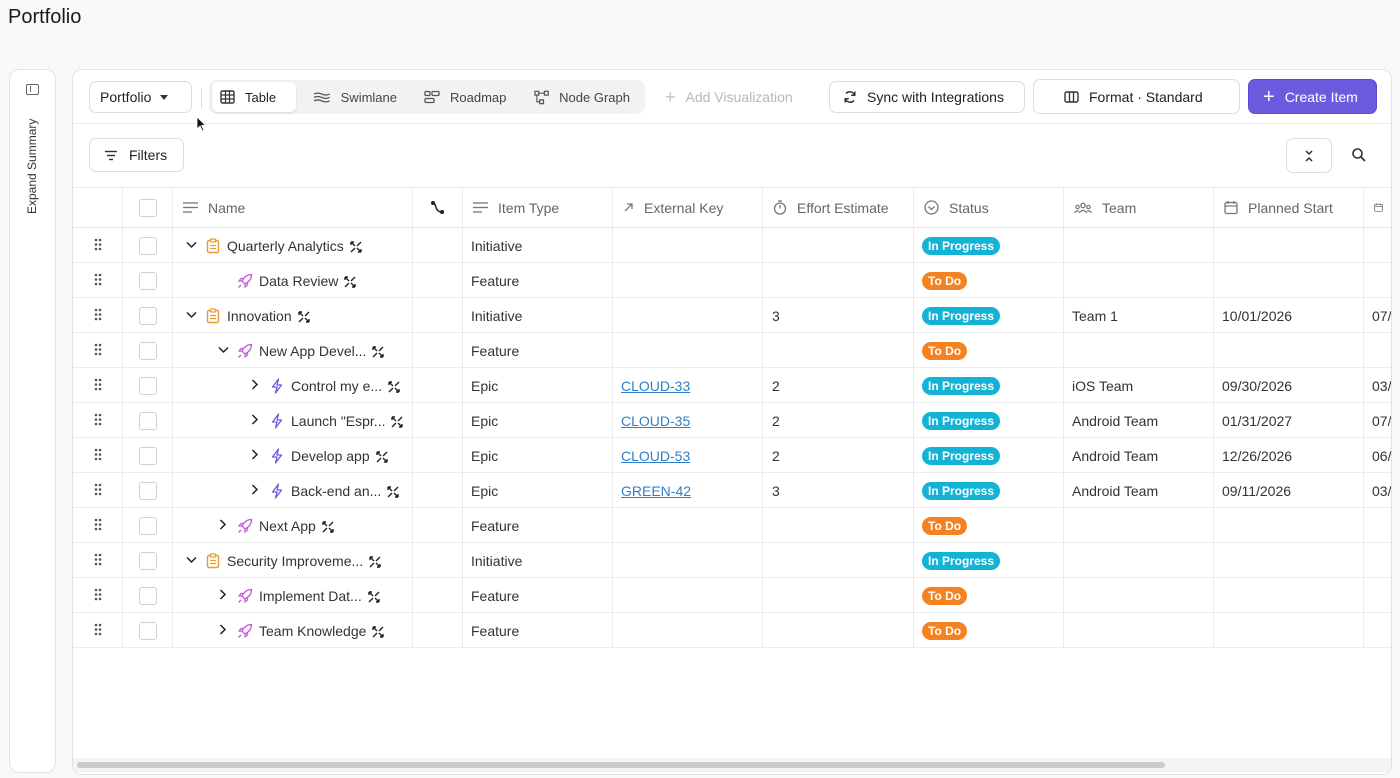 This screenshot has height=778, width=1400. What do you see at coordinates (1359, 155) in the screenshot?
I see `search-button` at bounding box center [1359, 155].